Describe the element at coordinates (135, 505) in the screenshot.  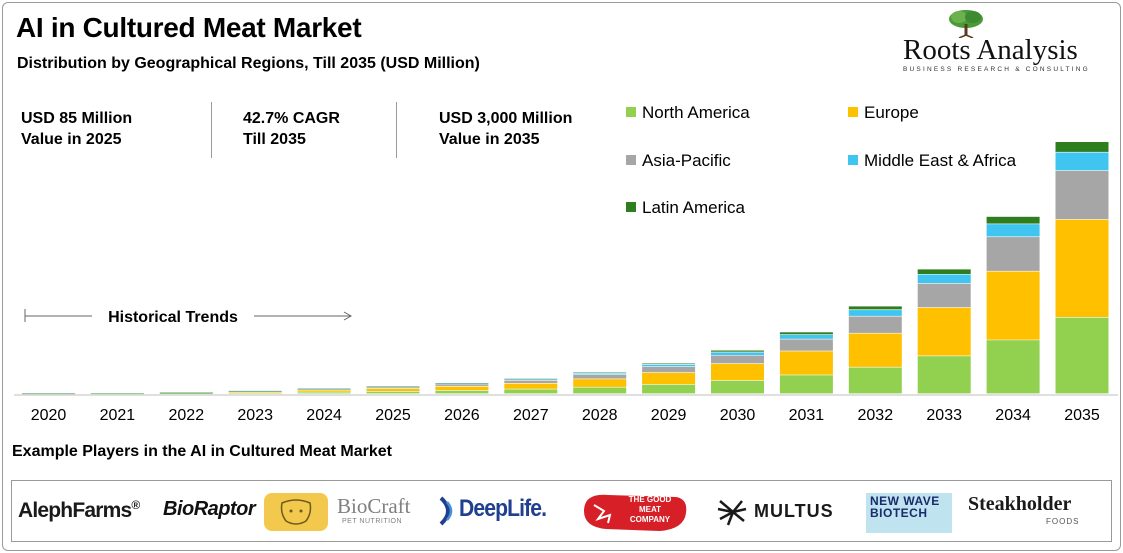
I see `registered-mark: ®` at that location.